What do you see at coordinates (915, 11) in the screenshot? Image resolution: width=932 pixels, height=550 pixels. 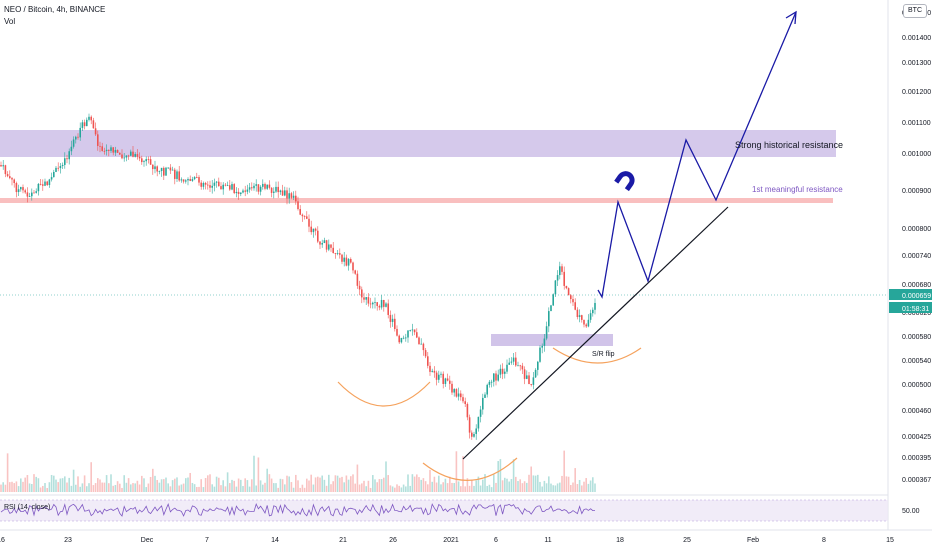 I see `currency-badge: BTC` at bounding box center [915, 11].